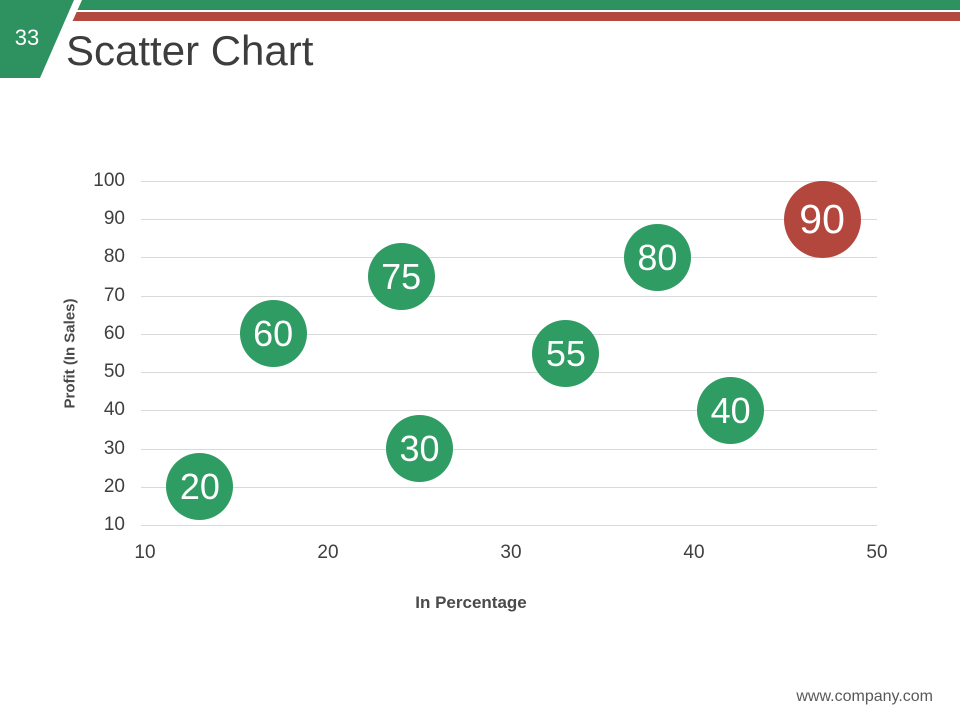  Describe the element at coordinates (114, 257) in the screenshot. I see `y-tick-label: 80` at that location.